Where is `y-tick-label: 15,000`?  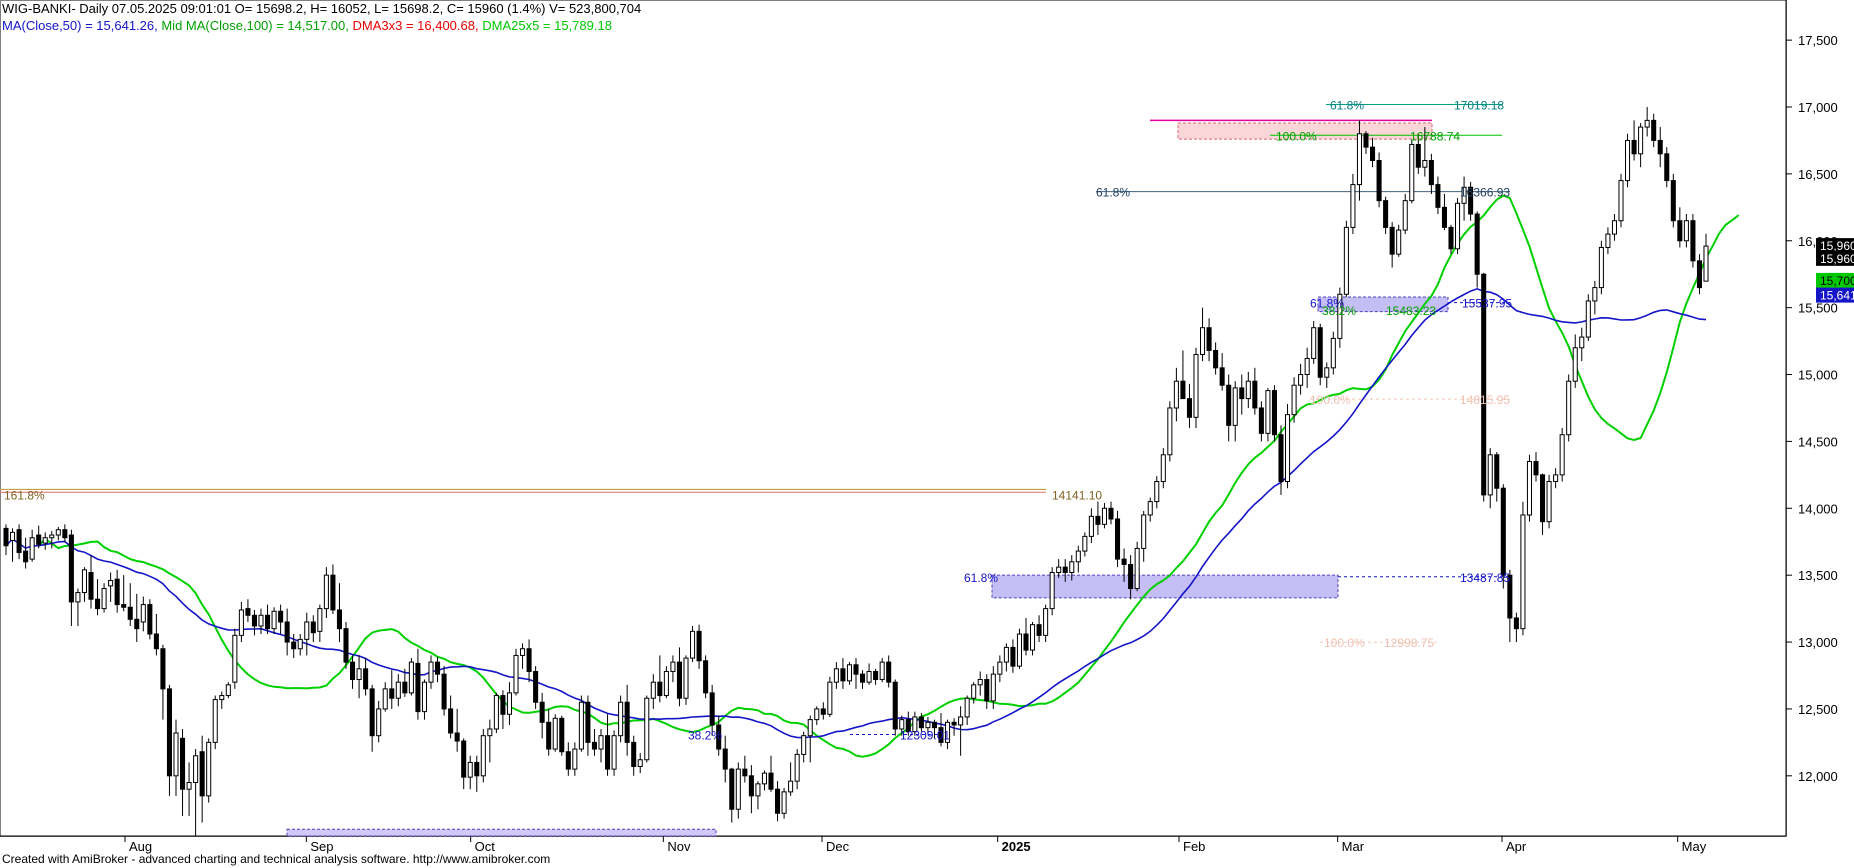
y-tick-label: 15,000 is located at coordinates (1818, 375).